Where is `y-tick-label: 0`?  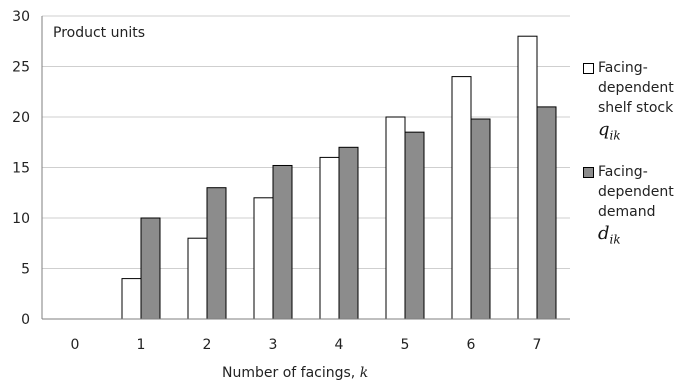 y-tick-label: 0 is located at coordinates (25, 320).